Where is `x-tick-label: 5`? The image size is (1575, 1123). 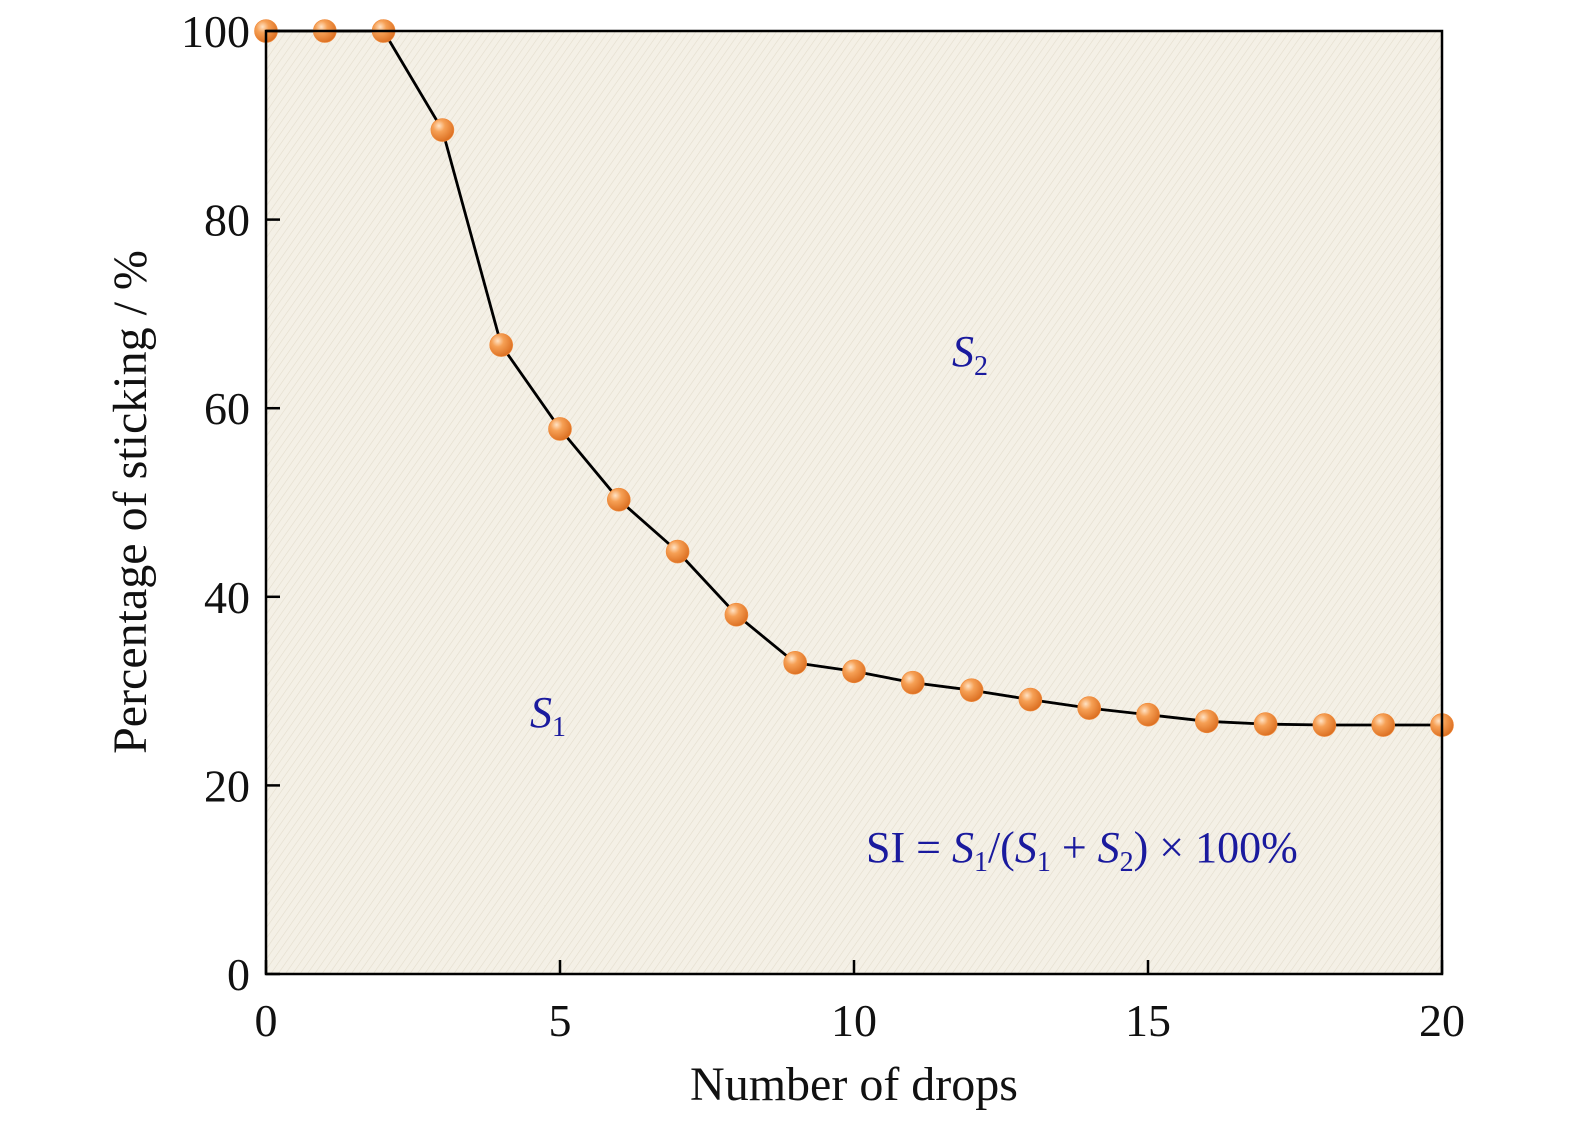 x-tick-label: 5 is located at coordinates (560, 1020).